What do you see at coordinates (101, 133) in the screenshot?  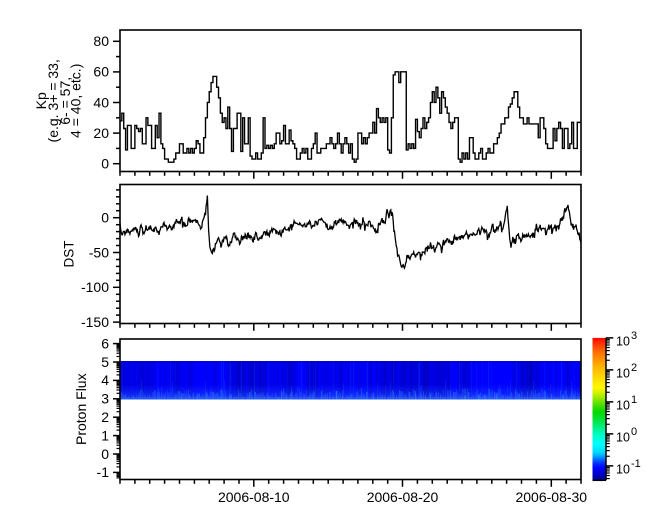 I see `svg-text: 20` at bounding box center [101, 133].